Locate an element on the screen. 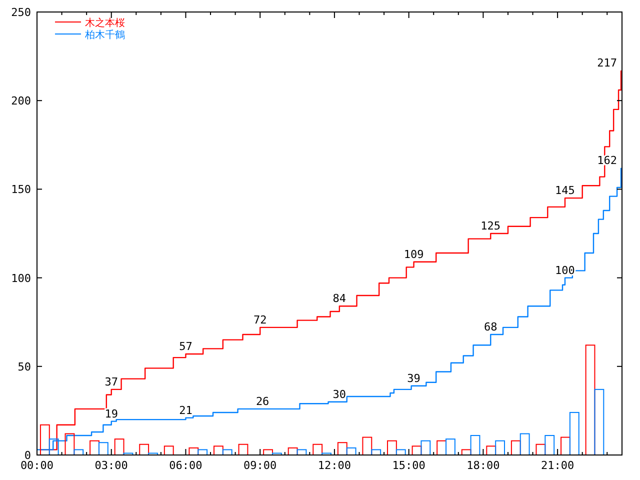  y-tick-label: 250 is located at coordinates (21, 12).